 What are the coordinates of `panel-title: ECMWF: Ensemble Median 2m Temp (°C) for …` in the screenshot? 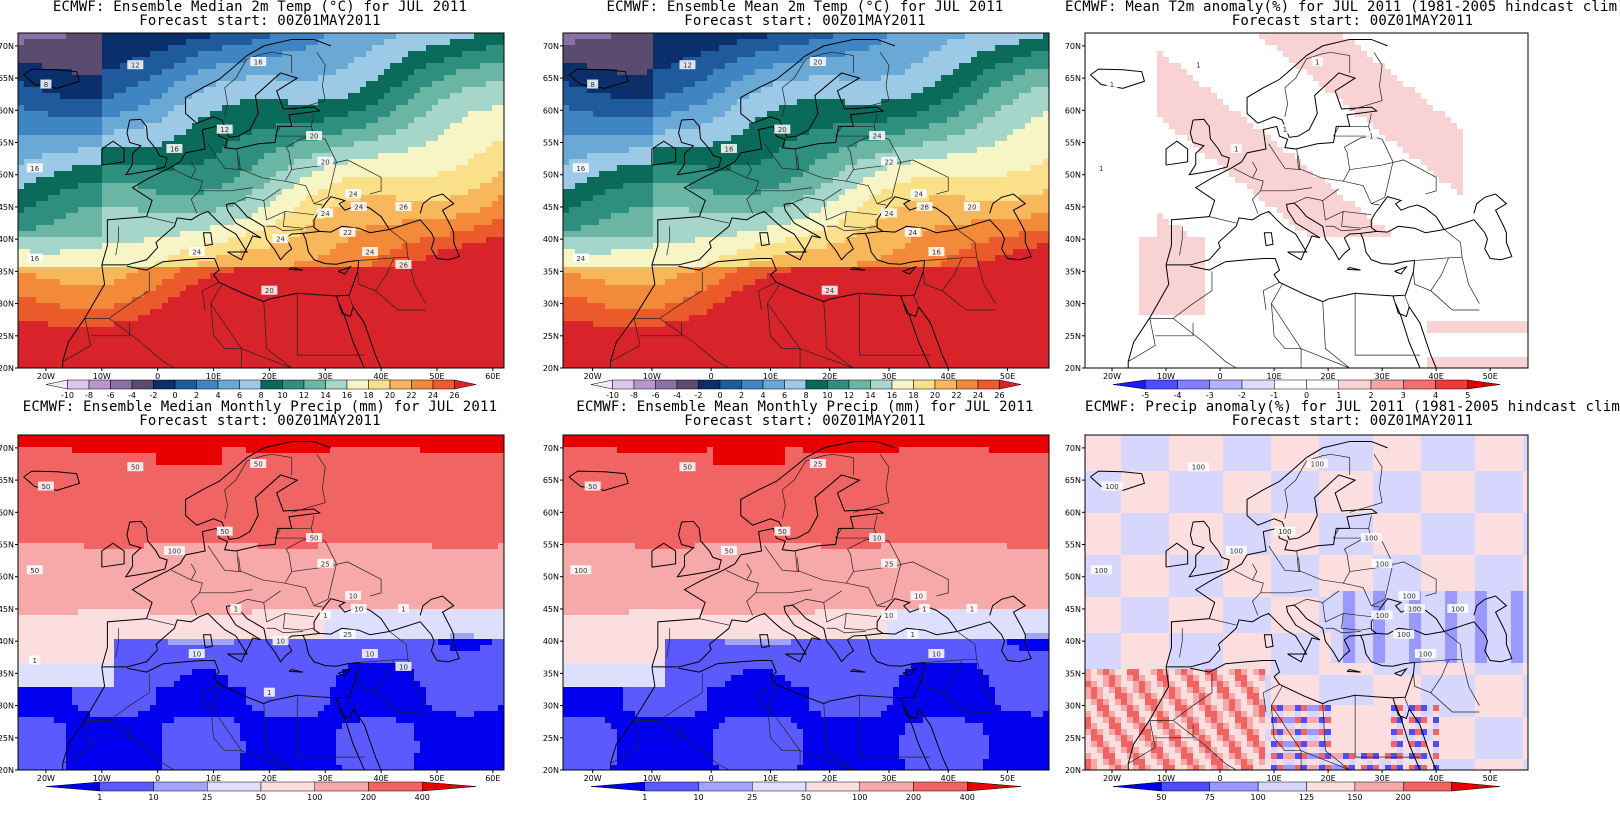 It's located at (260, 7).